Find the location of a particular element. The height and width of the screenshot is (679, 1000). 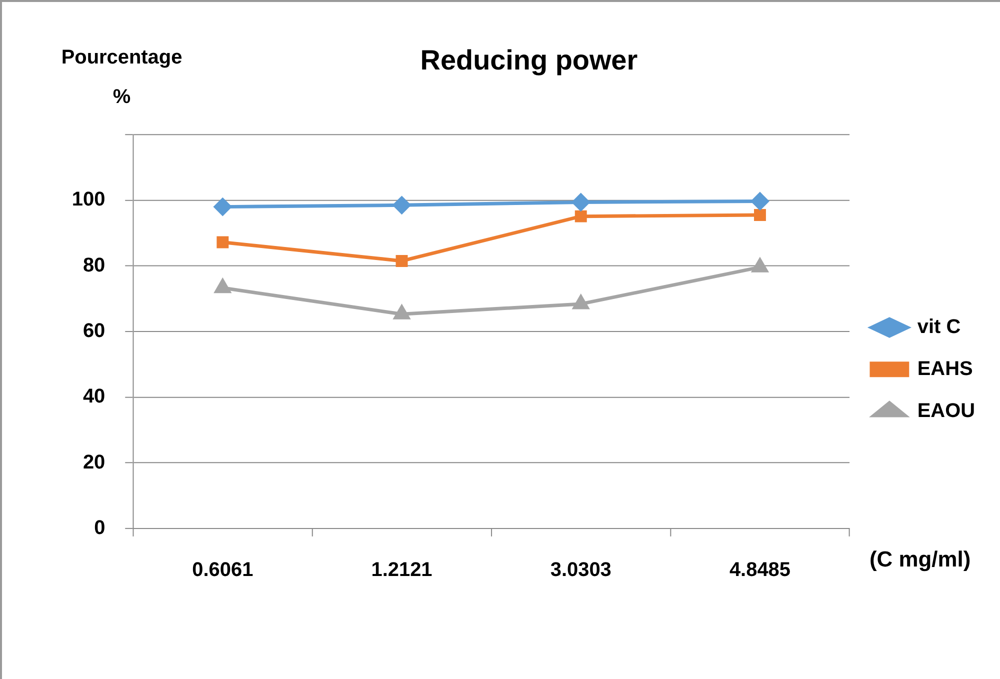

x-tick-label: 3.0303 is located at coordinates (581, 569).